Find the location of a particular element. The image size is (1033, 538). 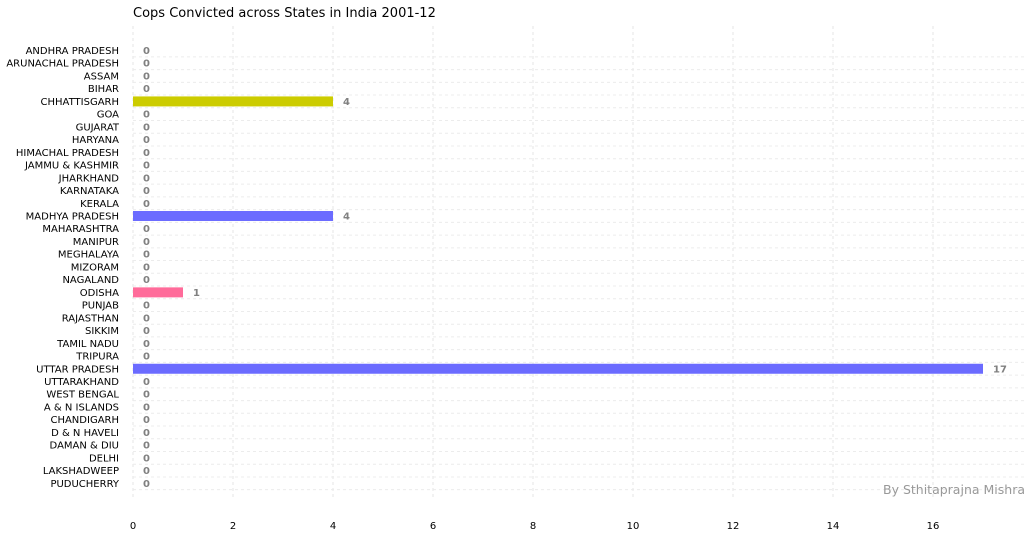

x-tick-label: 4 is located at coordinates (333, 526).